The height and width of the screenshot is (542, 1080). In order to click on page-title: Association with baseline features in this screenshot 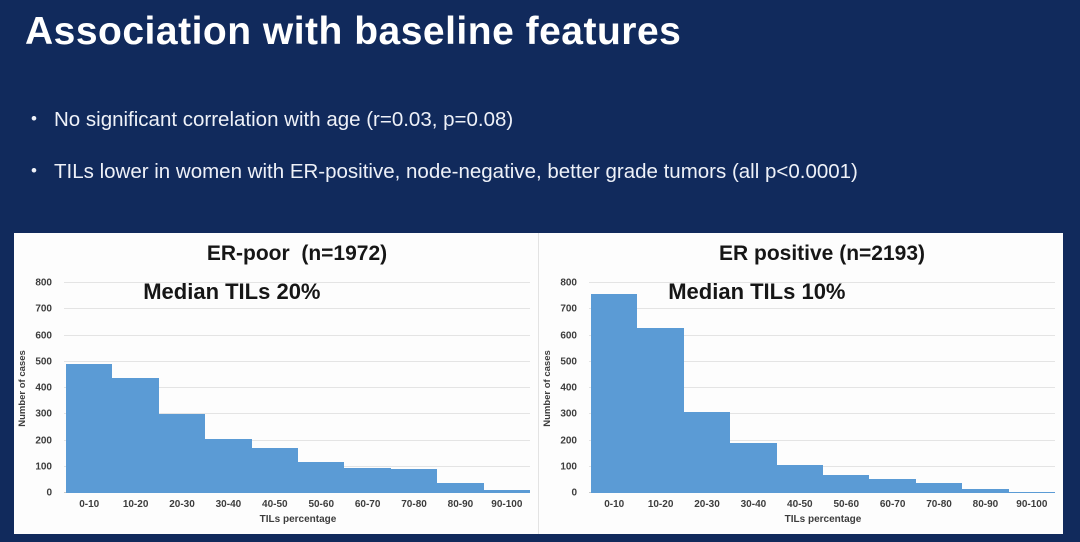, I will do `click(353, 31)`.